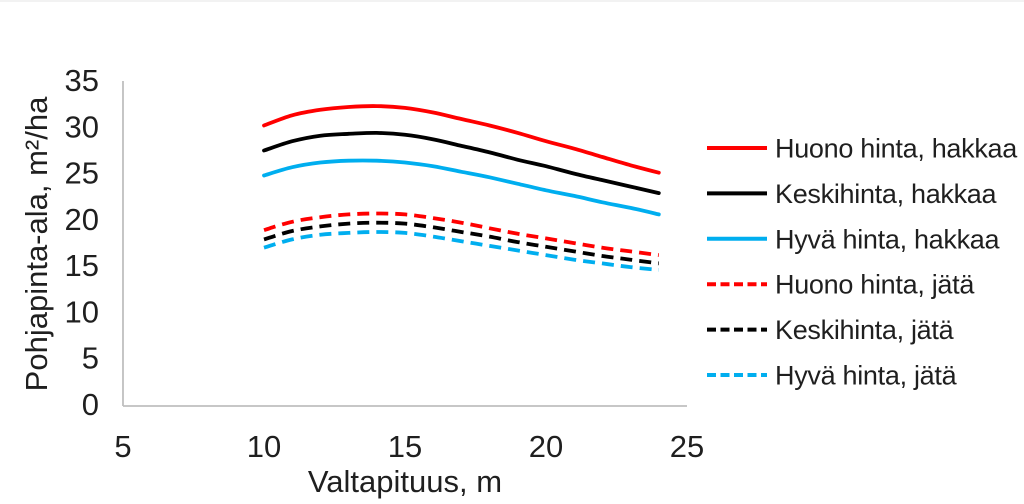 This screenshot has width=1024, height=504. Describe the element at coordinates (90, 358) in the screenshot. I see `y-tick-label: 5` at that location.